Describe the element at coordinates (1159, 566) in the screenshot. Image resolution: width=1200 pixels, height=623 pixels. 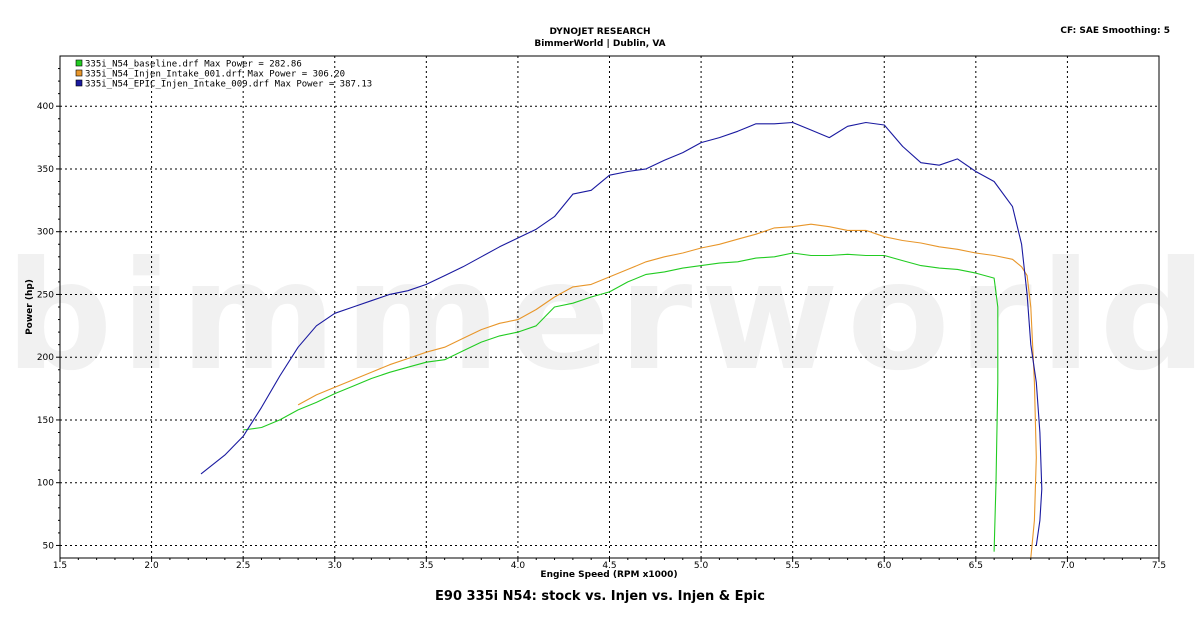
I see `x-tick-label: 7.5` at that location.